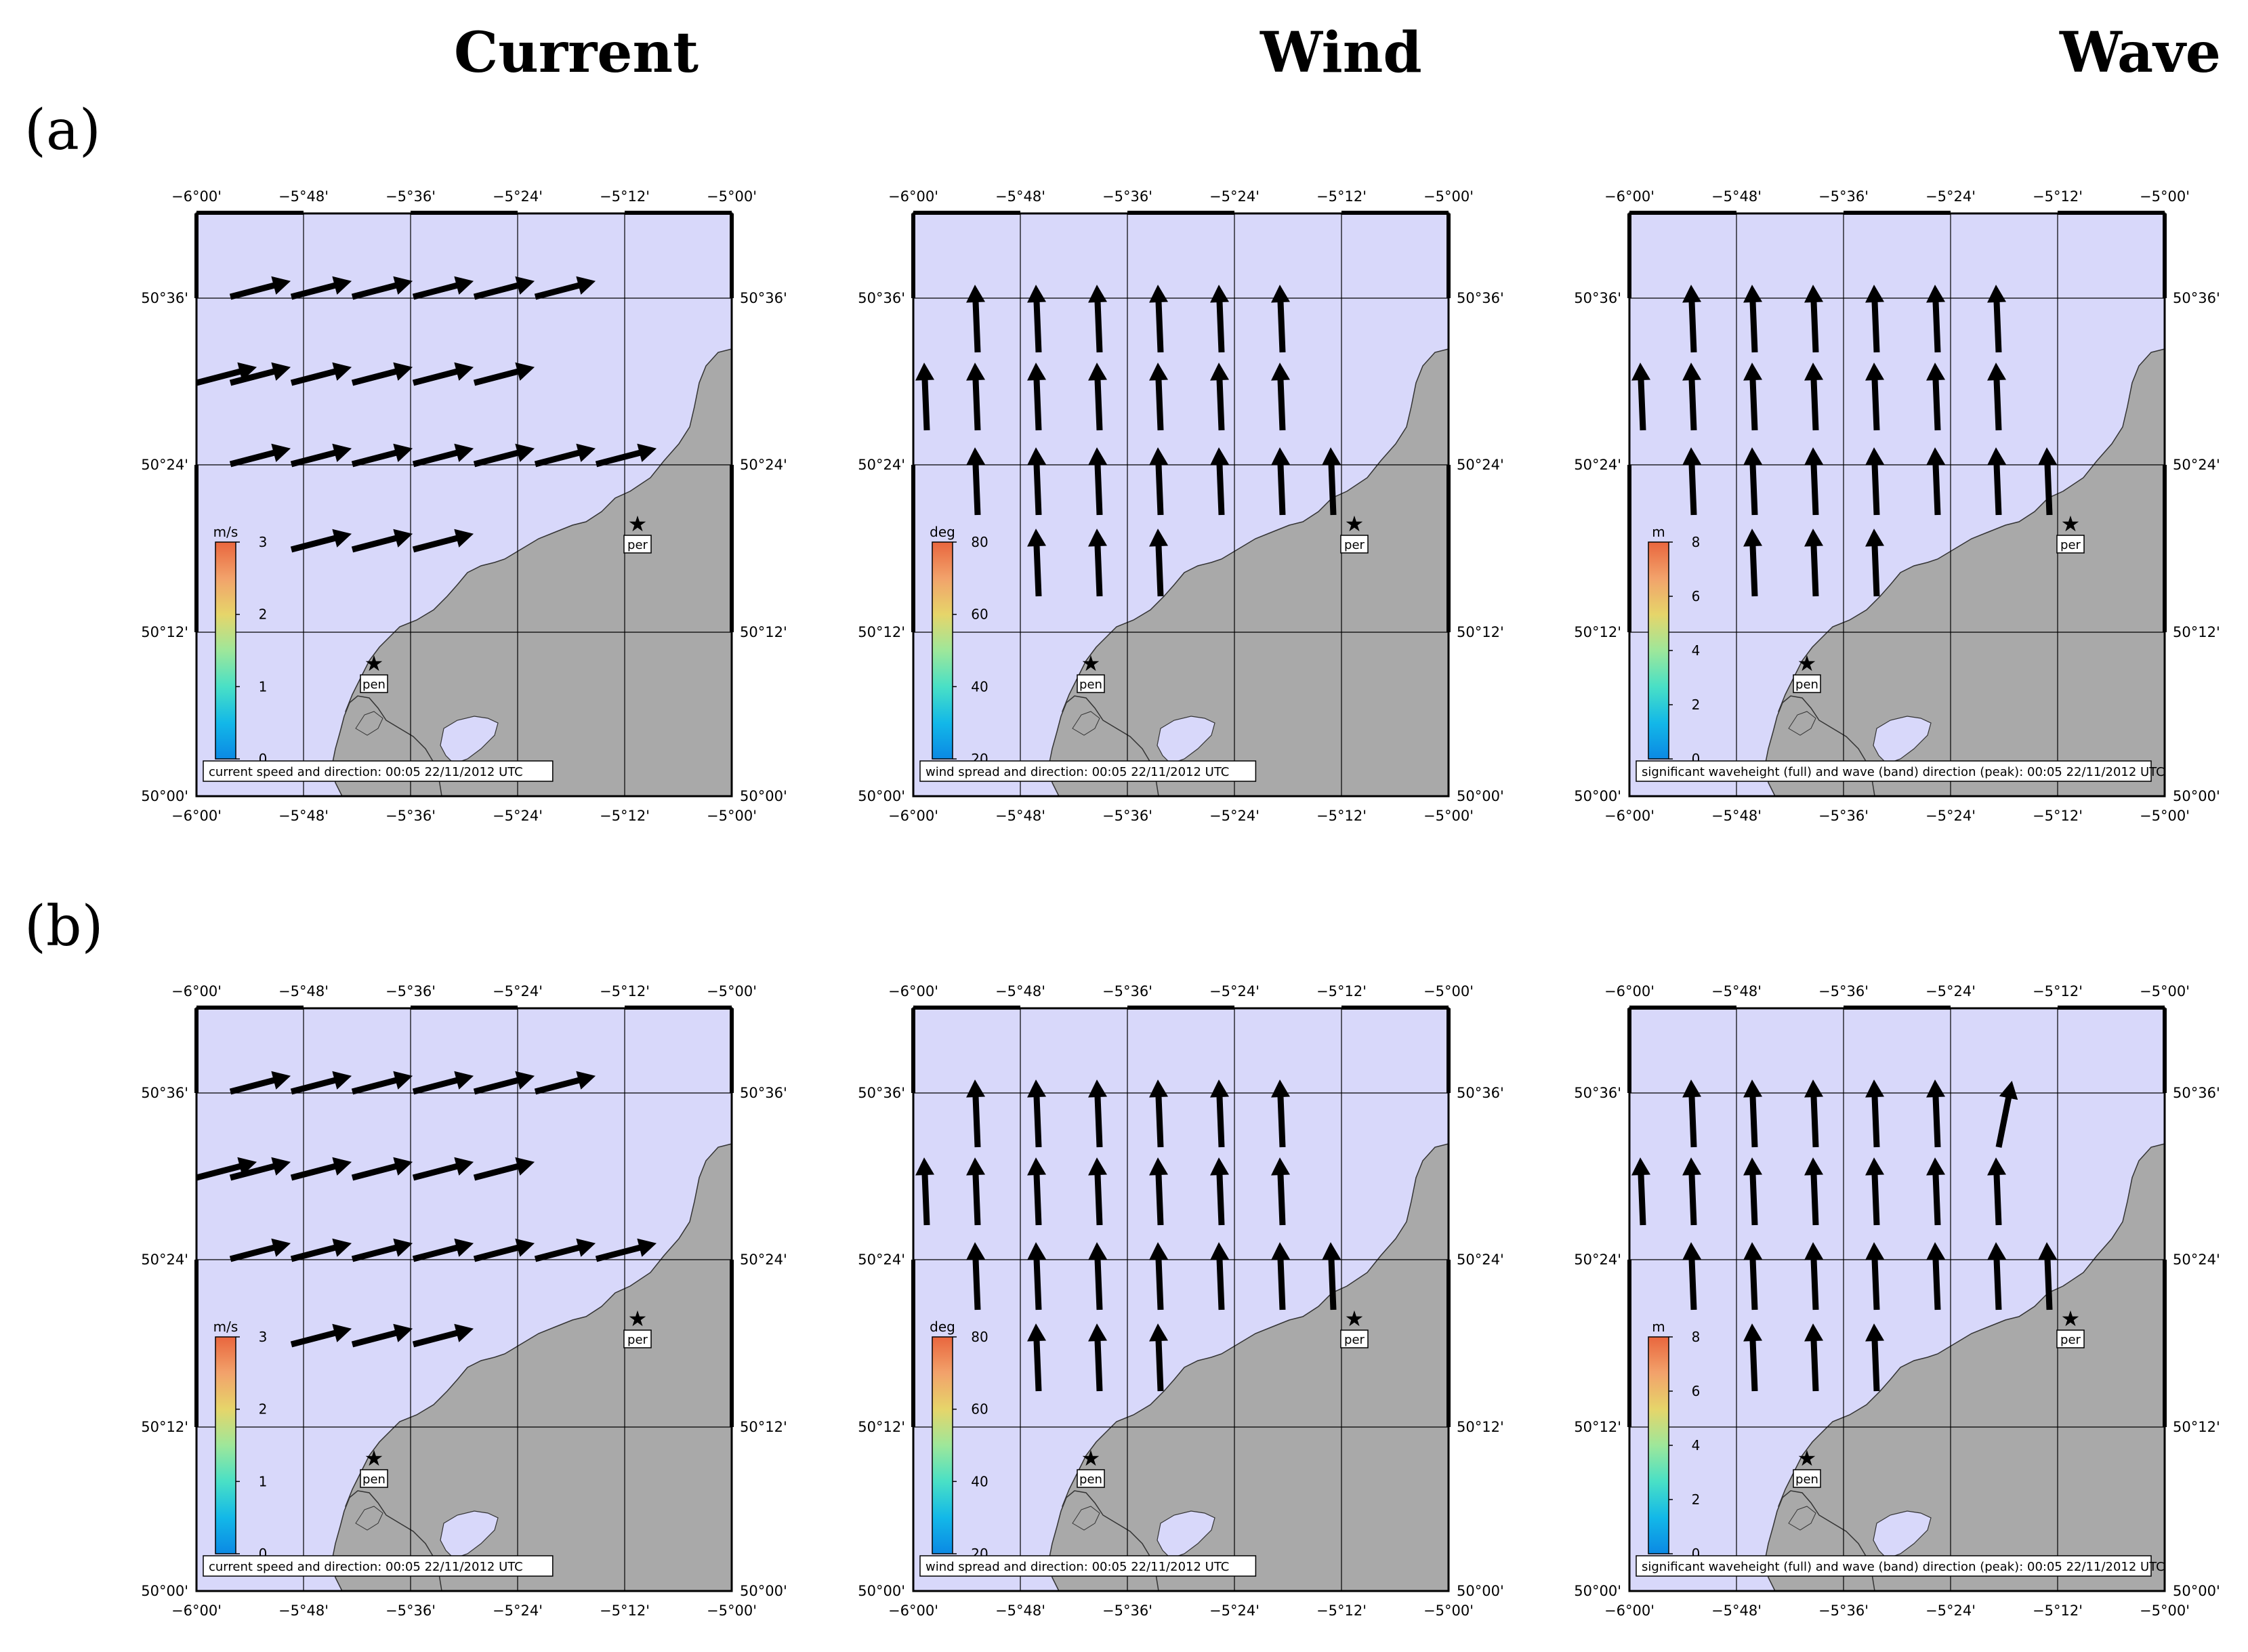  I want to click on lat-tick-label-right: 50°24', so click(763, 465).